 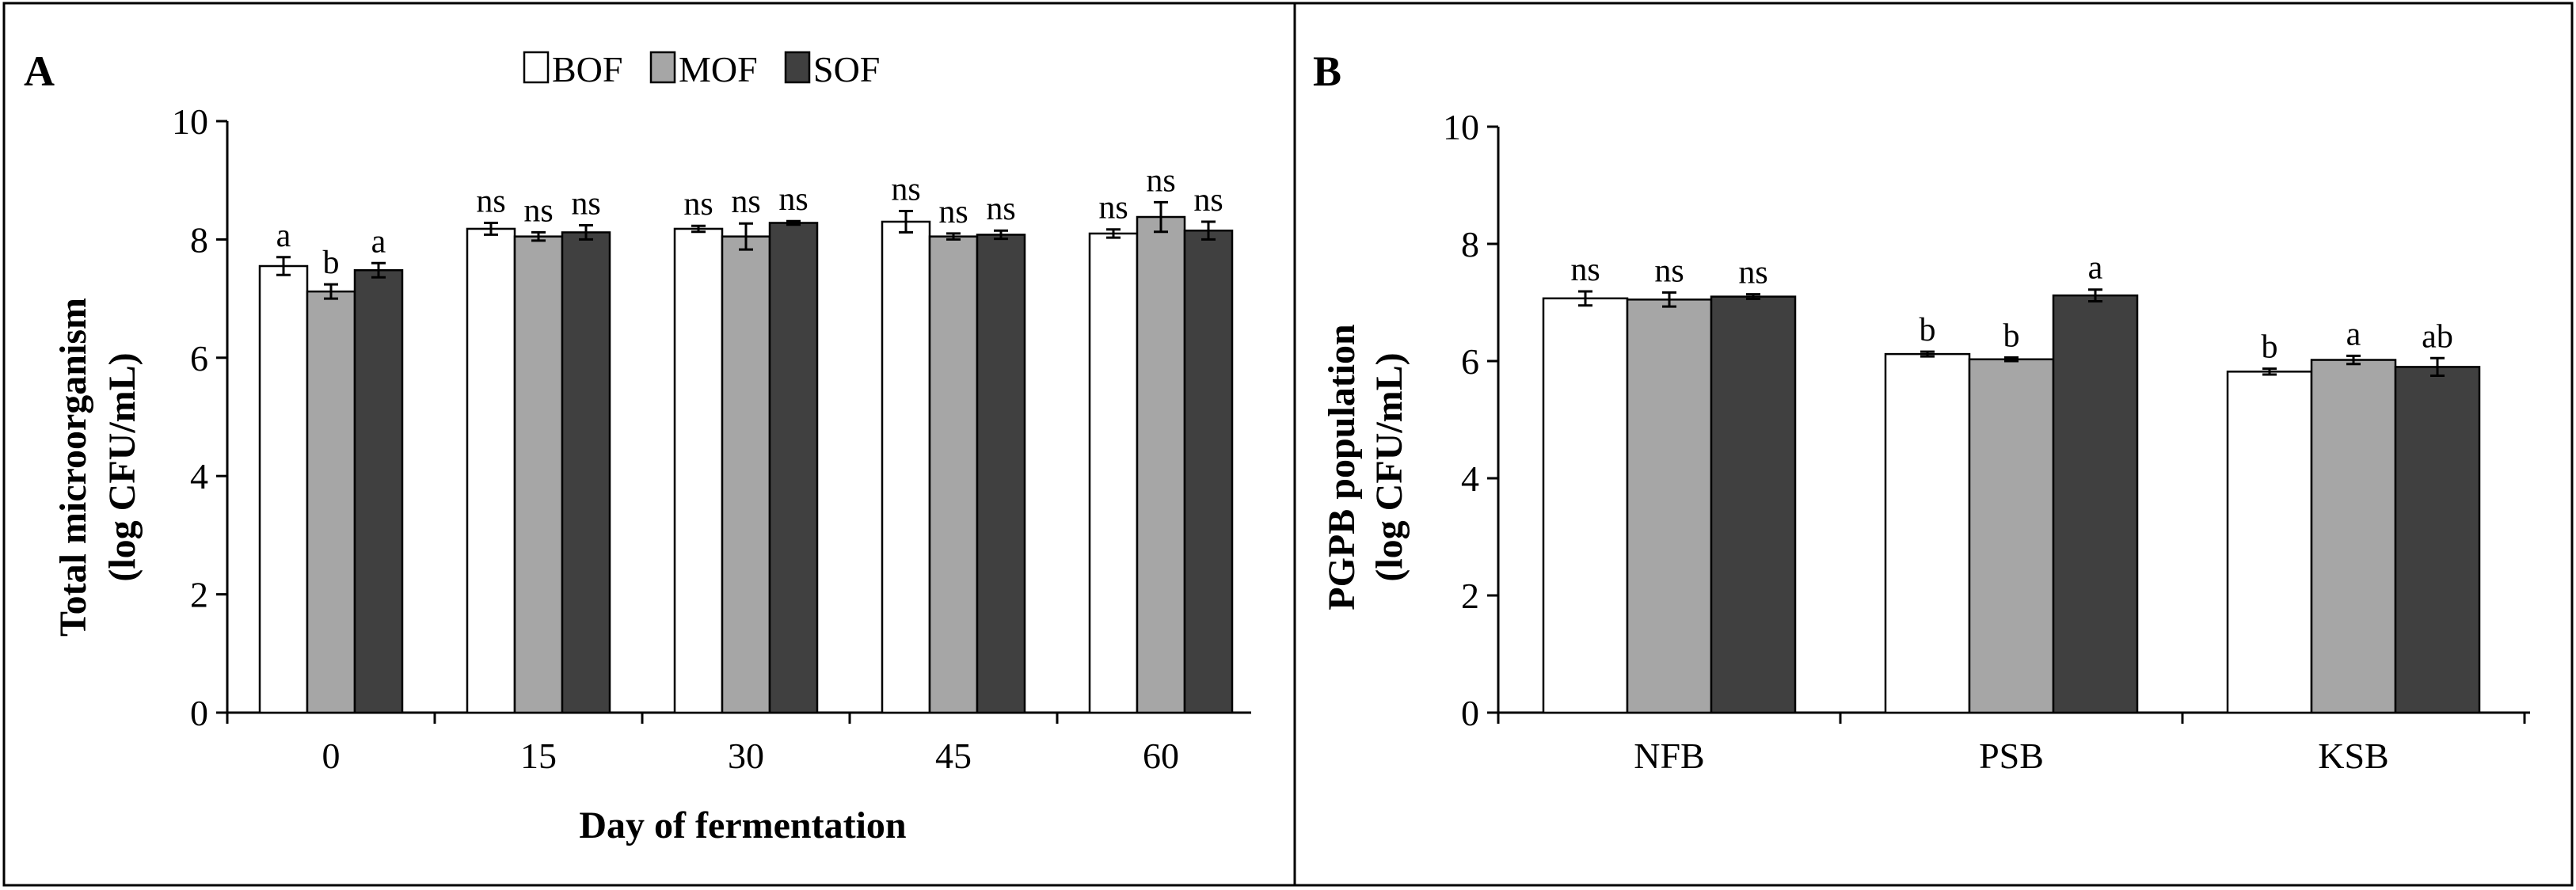 What do you see at coordinates (793, 199) in the screenshot?
I see `panel-a-sig-label-sof-2: ns` at bounding box center [793, 199].